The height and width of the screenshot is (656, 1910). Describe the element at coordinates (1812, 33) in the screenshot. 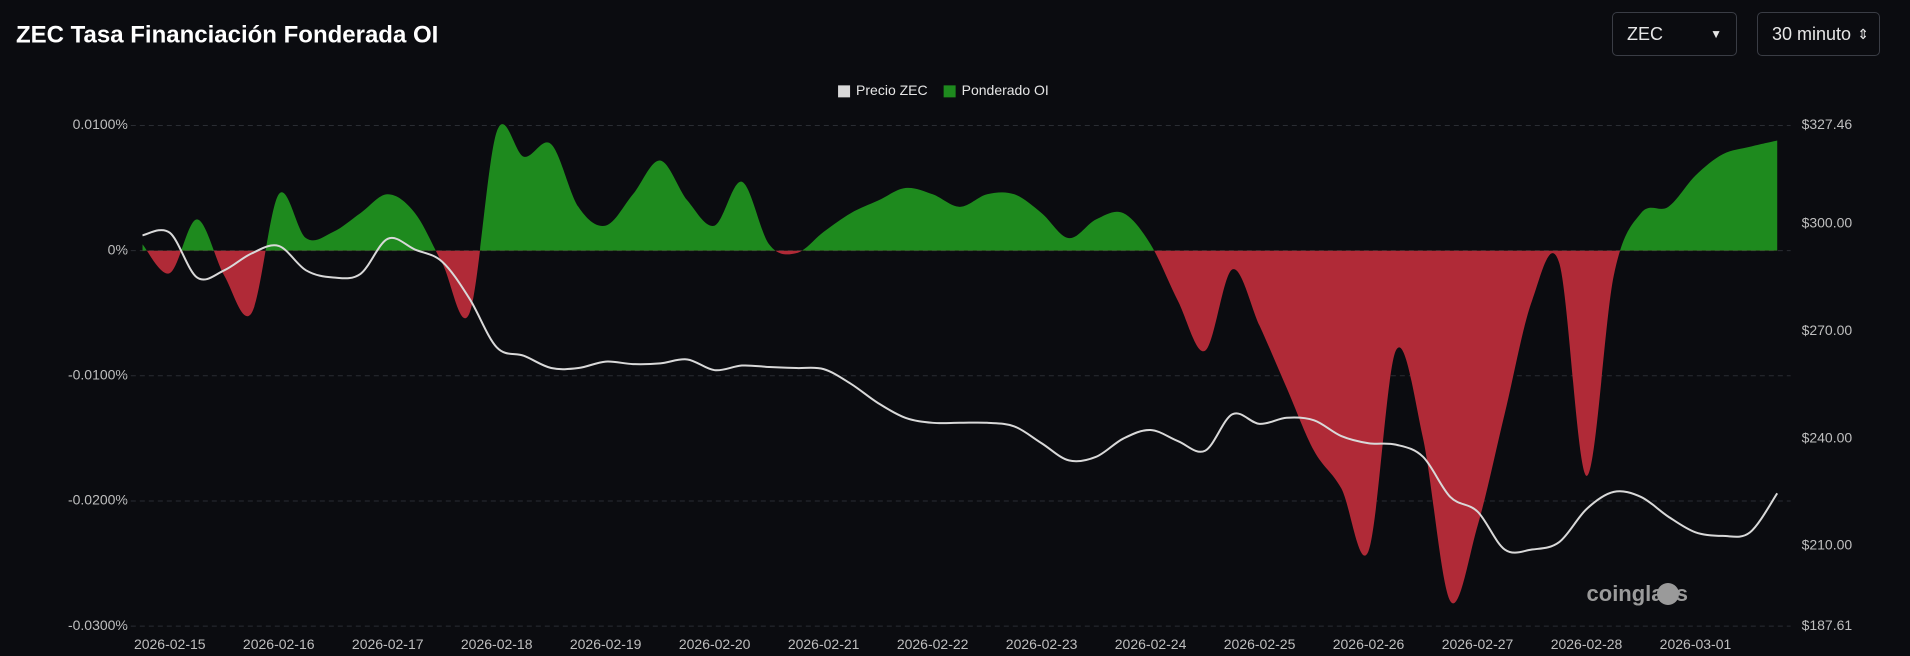

I see `interval-value: 30 minuto` at that location.